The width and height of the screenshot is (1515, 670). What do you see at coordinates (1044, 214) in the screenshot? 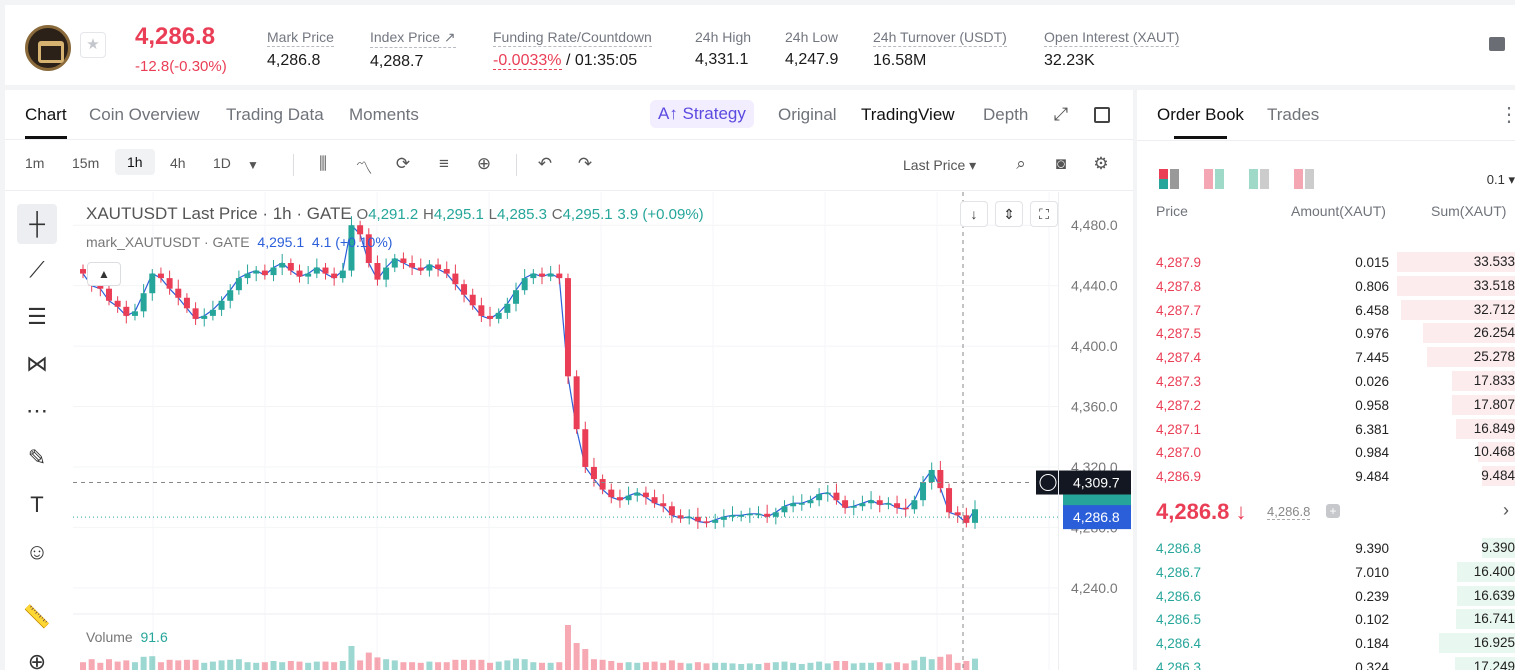
I see `fullscreen-icon: ⛶` at bounding box center [1044, 214].